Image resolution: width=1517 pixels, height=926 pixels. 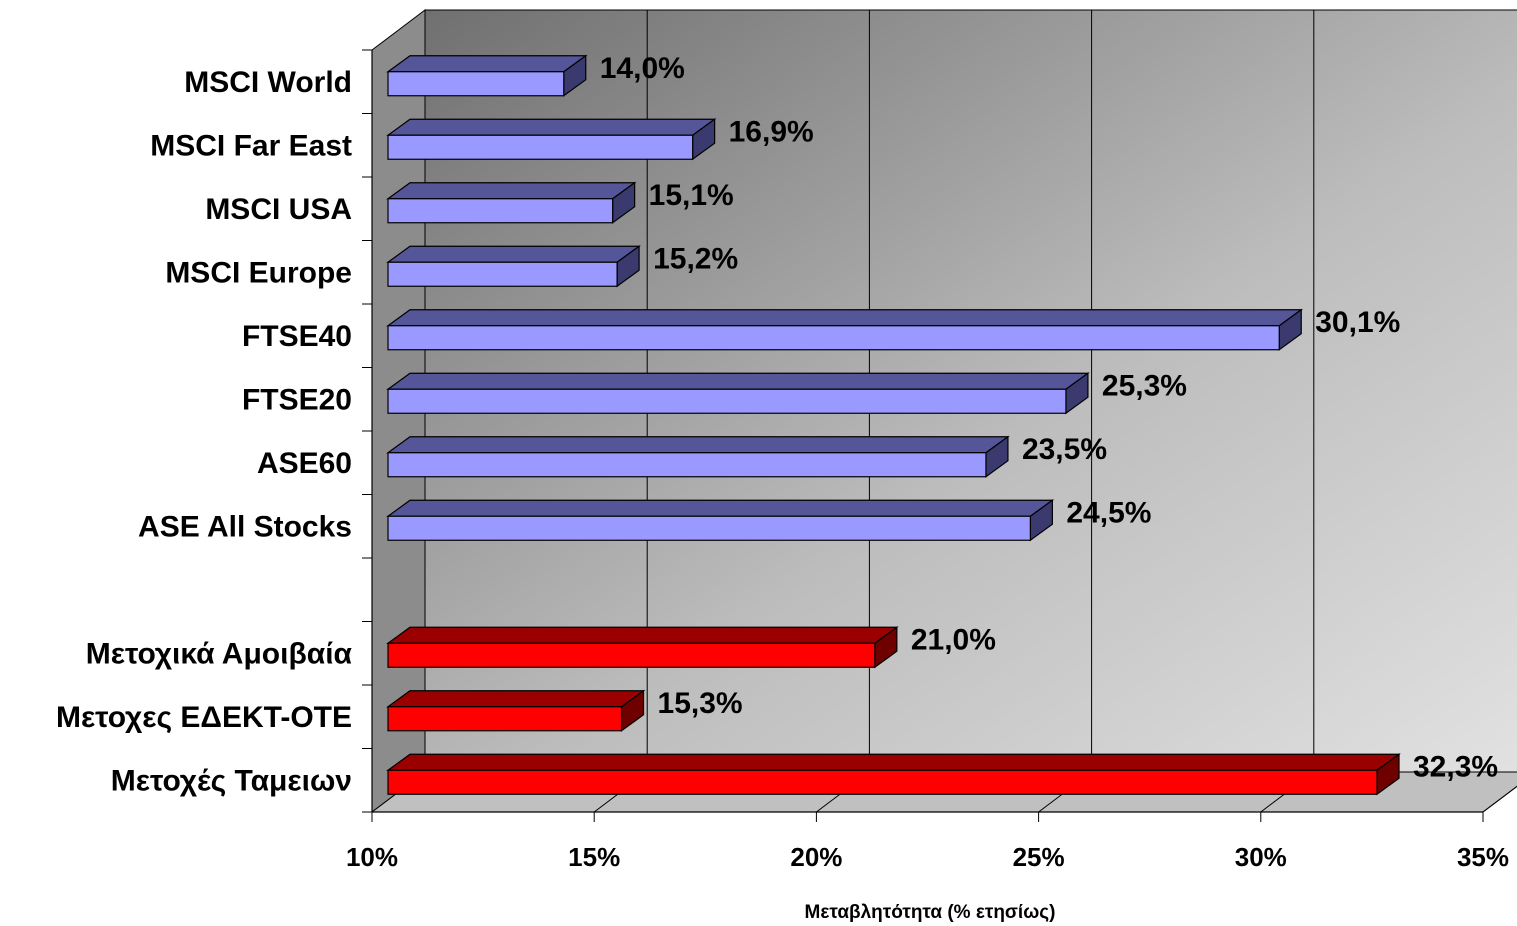 What do you see at coordinates (771, 131) in the screenshot?
I see `value-label: 16,9%` at bounding box center [771, 131].